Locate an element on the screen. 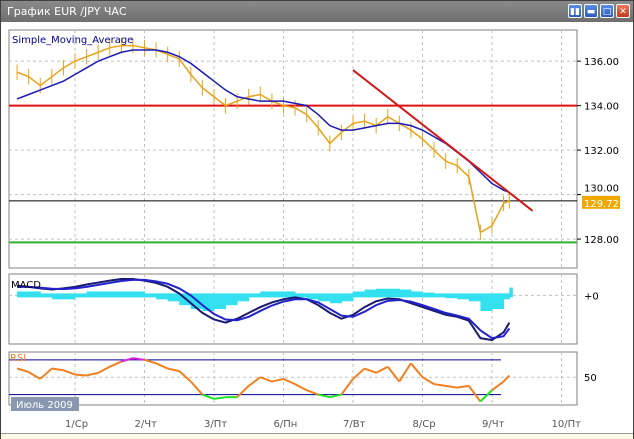 Image resolution: width=634 pixels, height=439 pixels. maximize-button: □ is located at coordinates (607, 11).